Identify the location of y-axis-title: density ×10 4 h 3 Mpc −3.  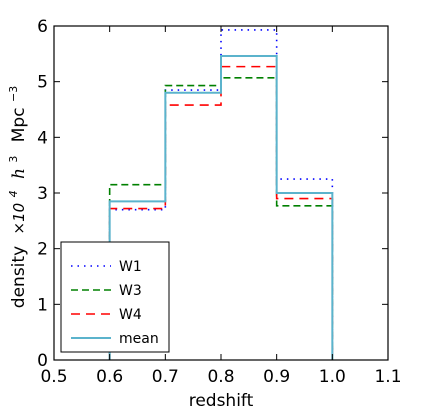
(15, 197).